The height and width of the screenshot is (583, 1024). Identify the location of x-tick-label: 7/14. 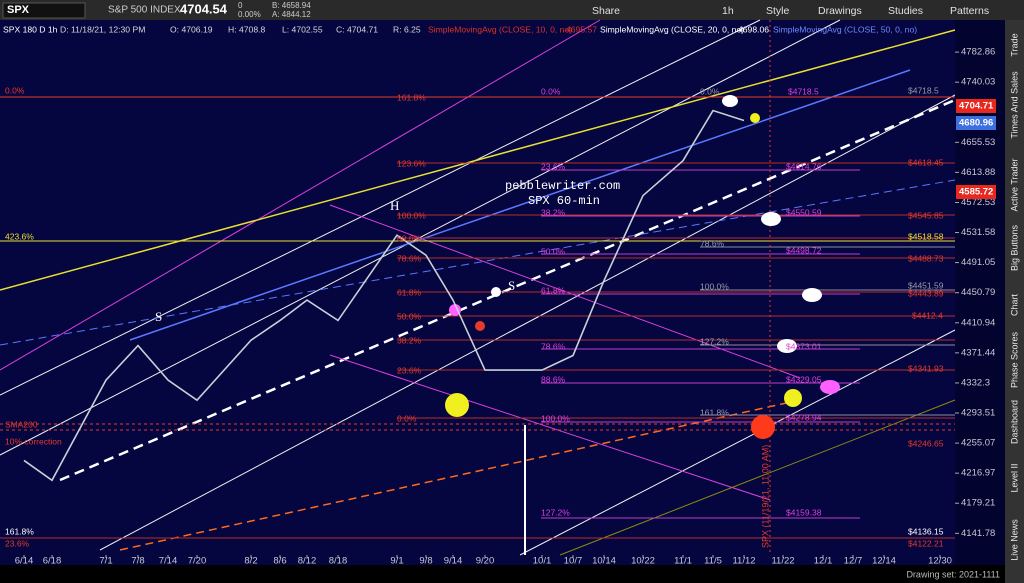
(168, 561).